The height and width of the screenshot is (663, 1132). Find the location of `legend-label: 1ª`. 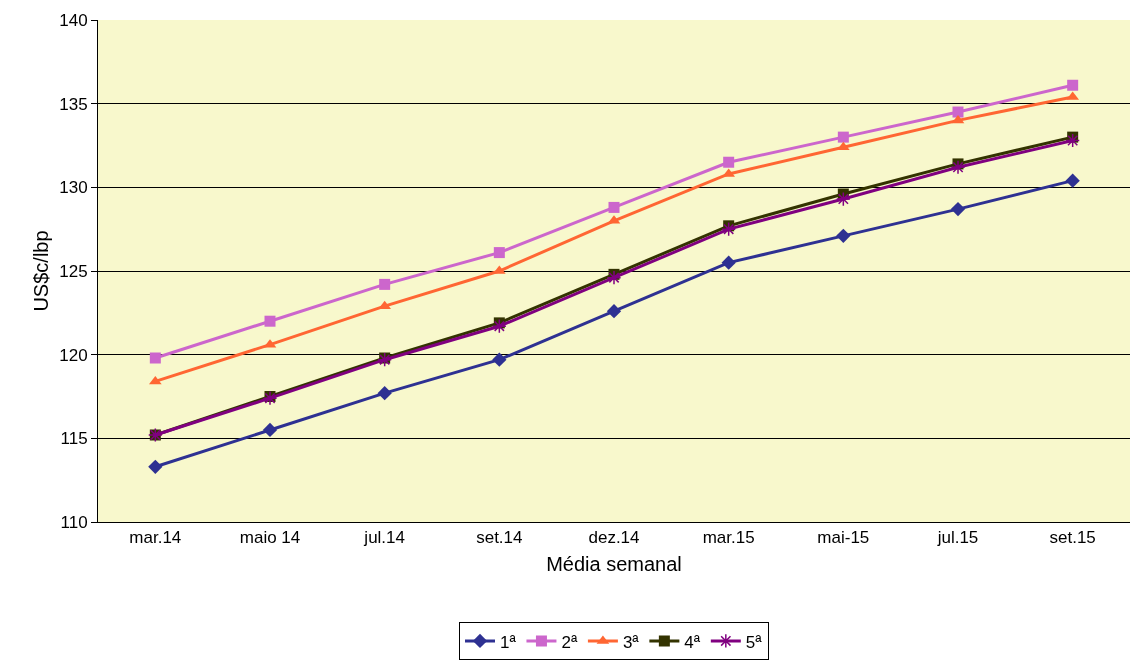

legend-label: 1ª is located at coordinates (508, 642).